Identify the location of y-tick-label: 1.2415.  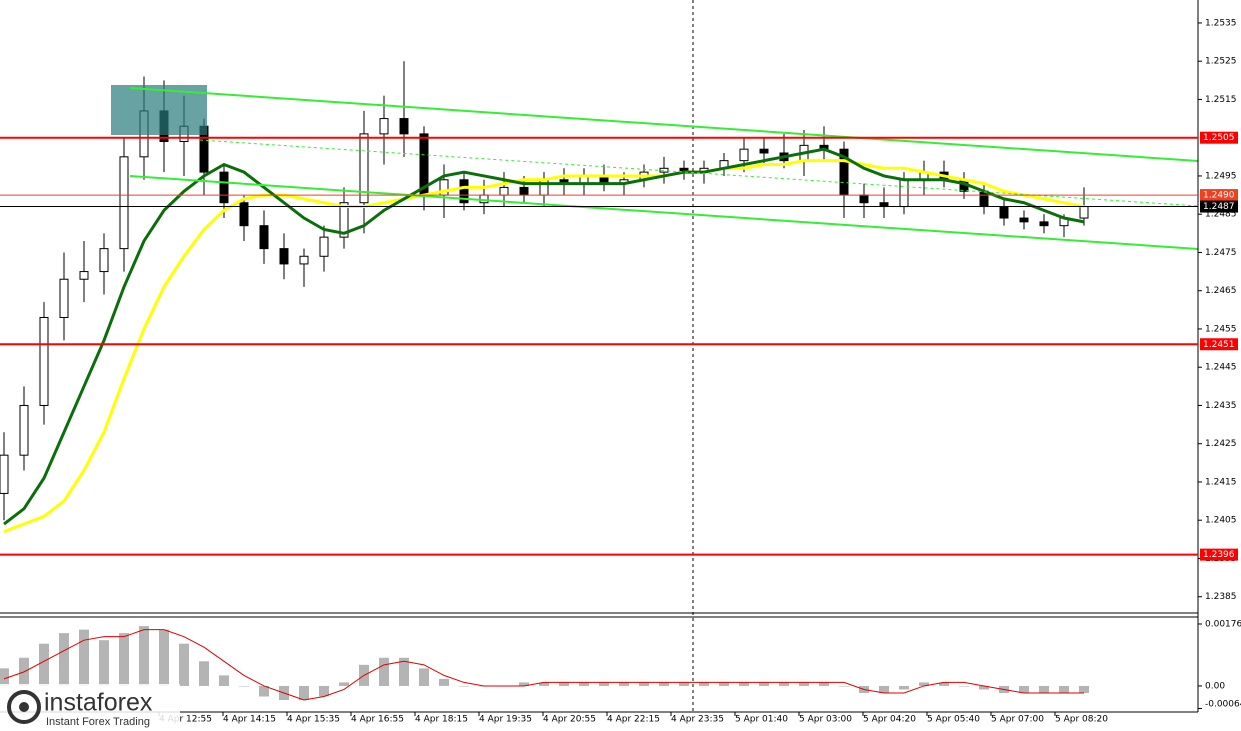
(1221, 482).